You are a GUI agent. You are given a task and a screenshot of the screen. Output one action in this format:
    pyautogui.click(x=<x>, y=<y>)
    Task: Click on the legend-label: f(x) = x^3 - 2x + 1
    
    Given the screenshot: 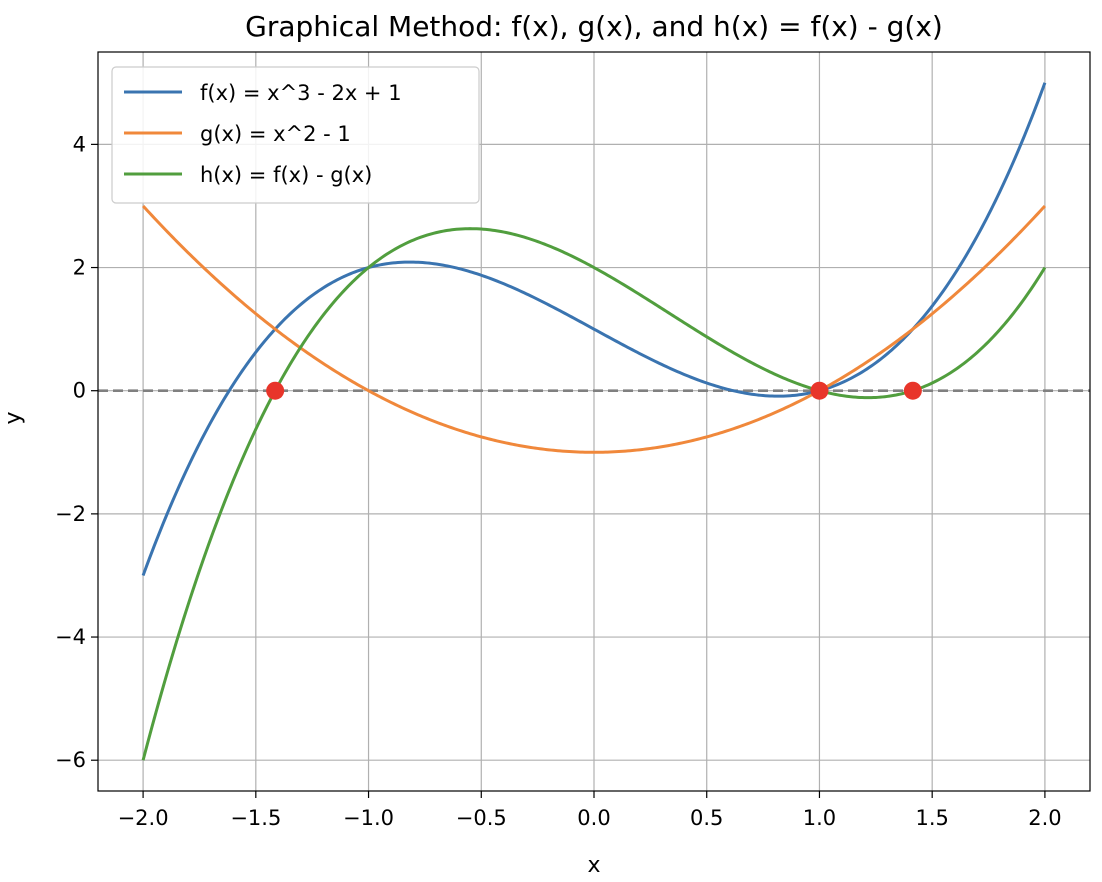 What is the action you would take?
    pyautogui.click(x=301, y=93)
    